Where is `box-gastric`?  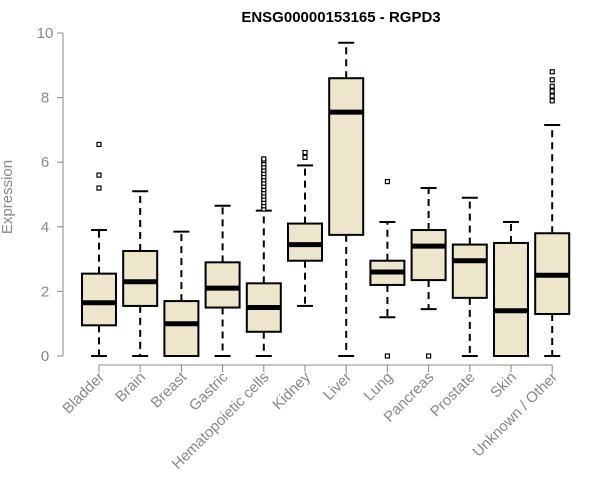
box-gastric is located at coordinates (222, 280).